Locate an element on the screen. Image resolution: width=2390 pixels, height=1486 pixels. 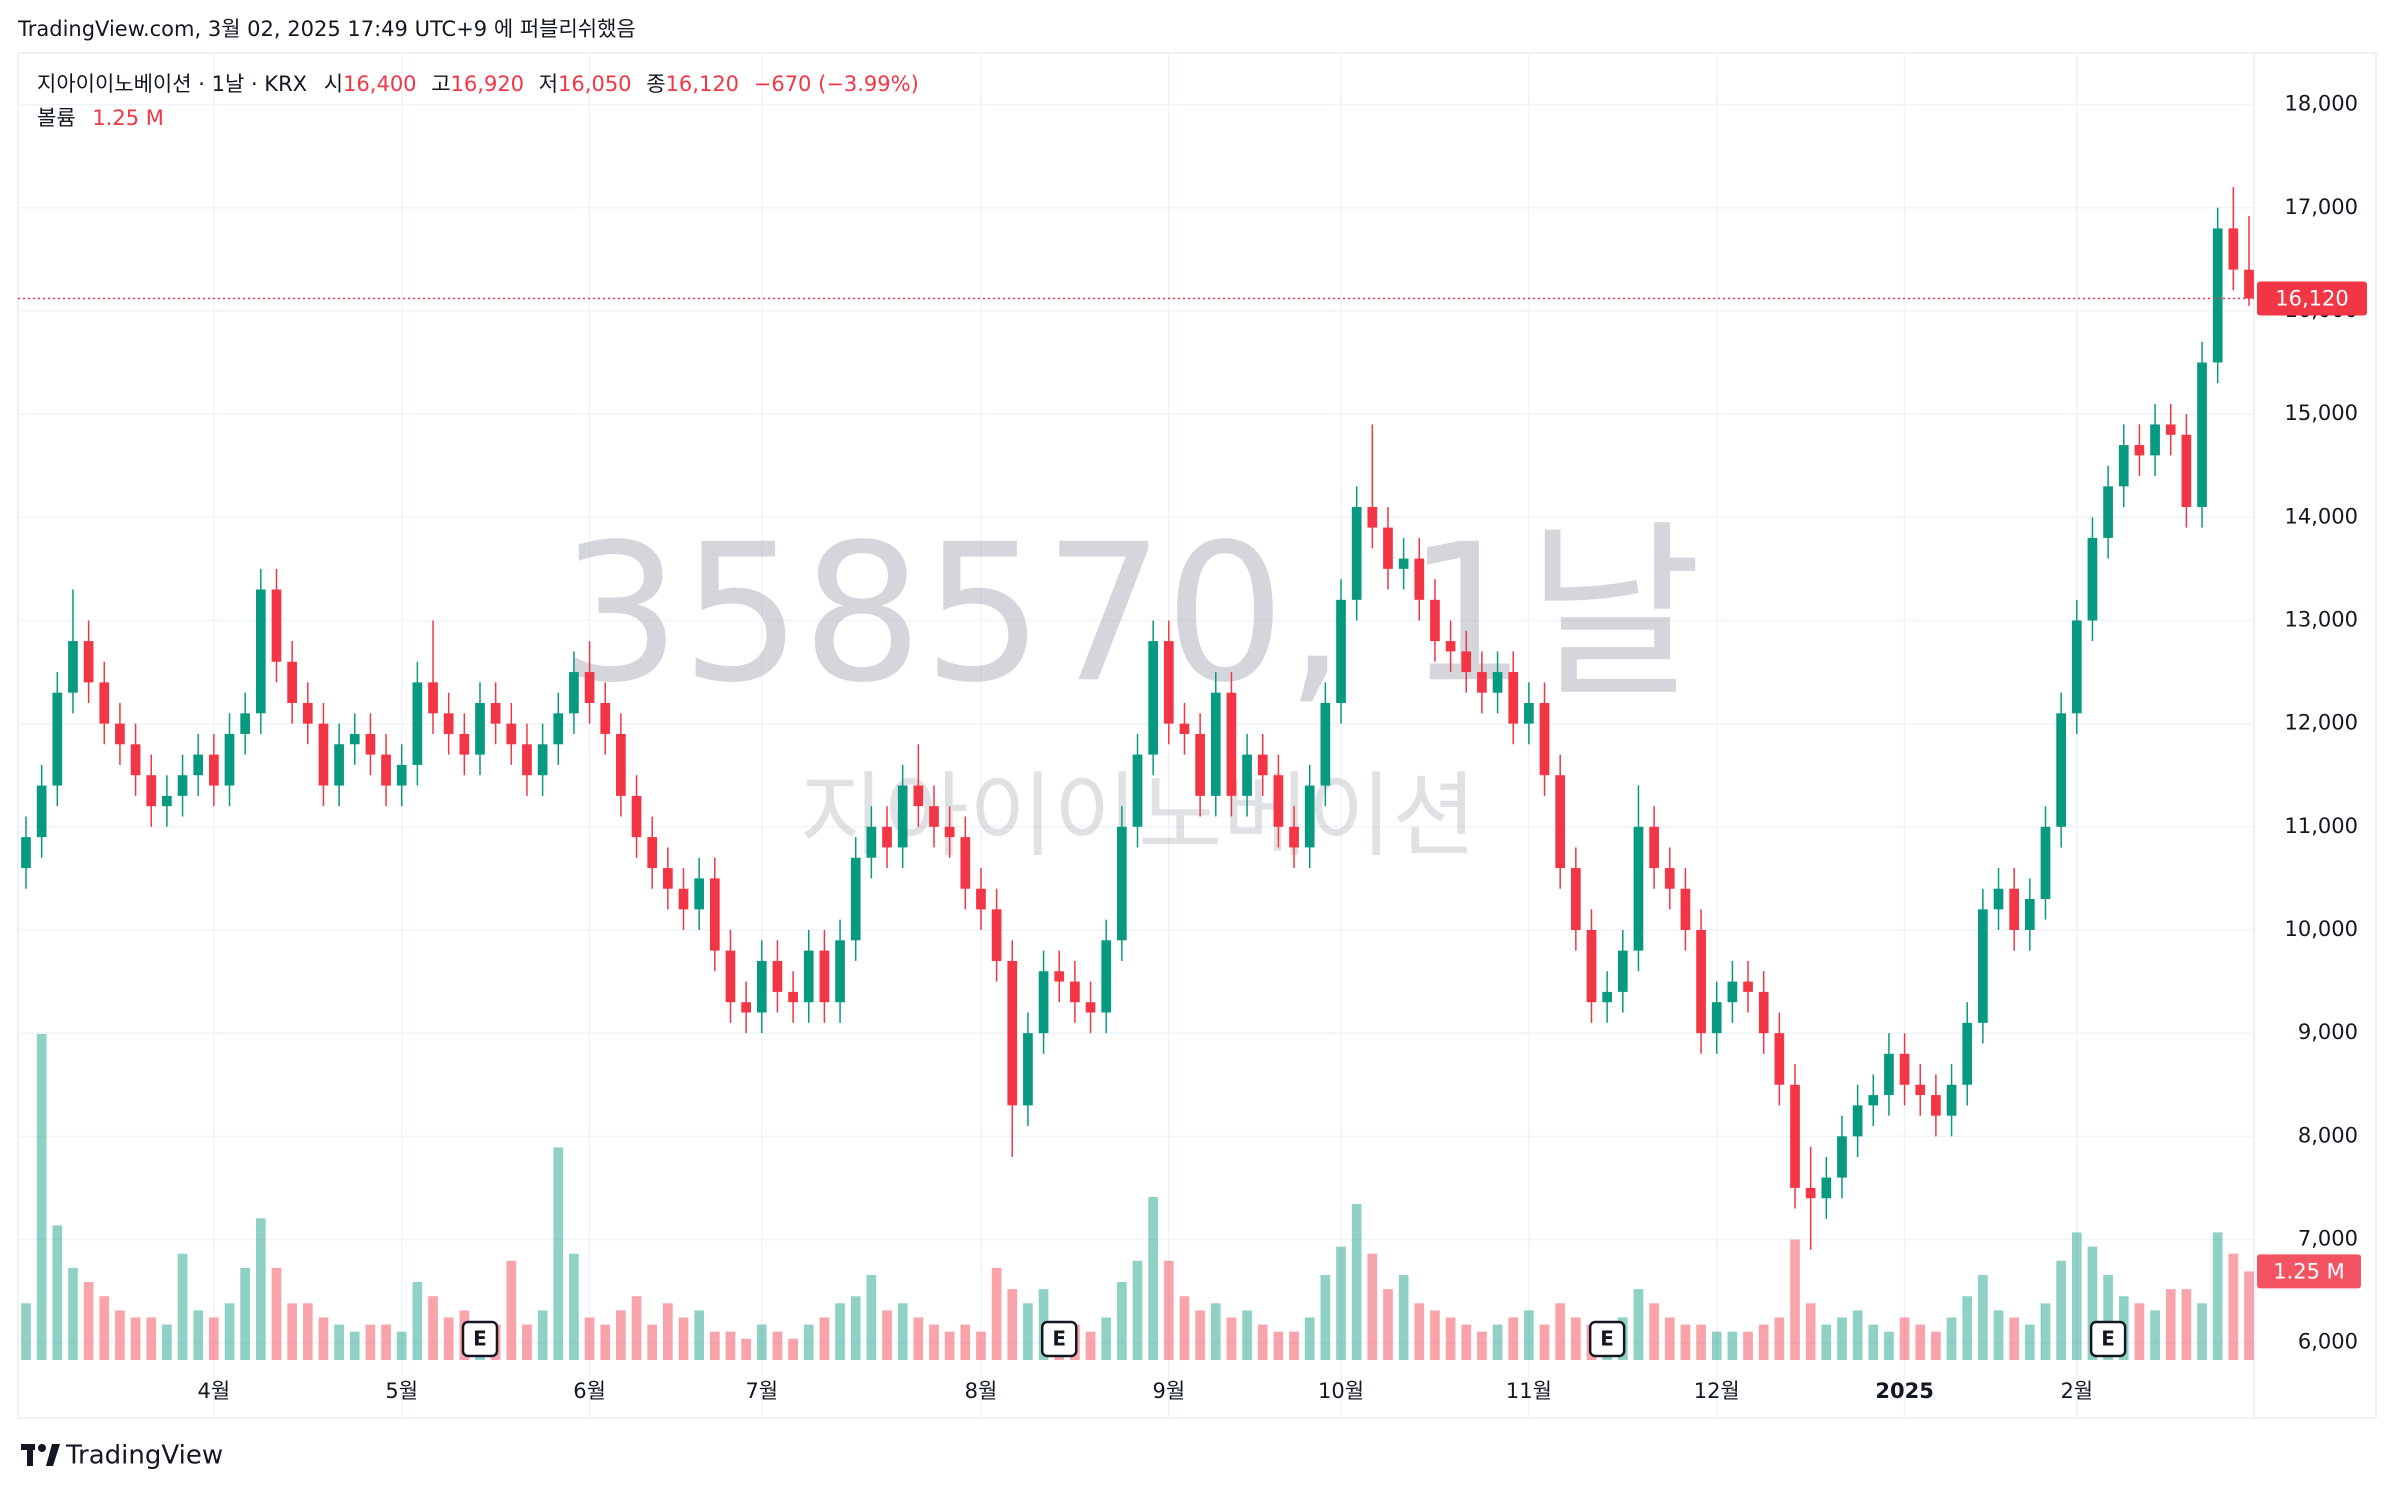
event-badge is located at coordinates (2108, 1339).